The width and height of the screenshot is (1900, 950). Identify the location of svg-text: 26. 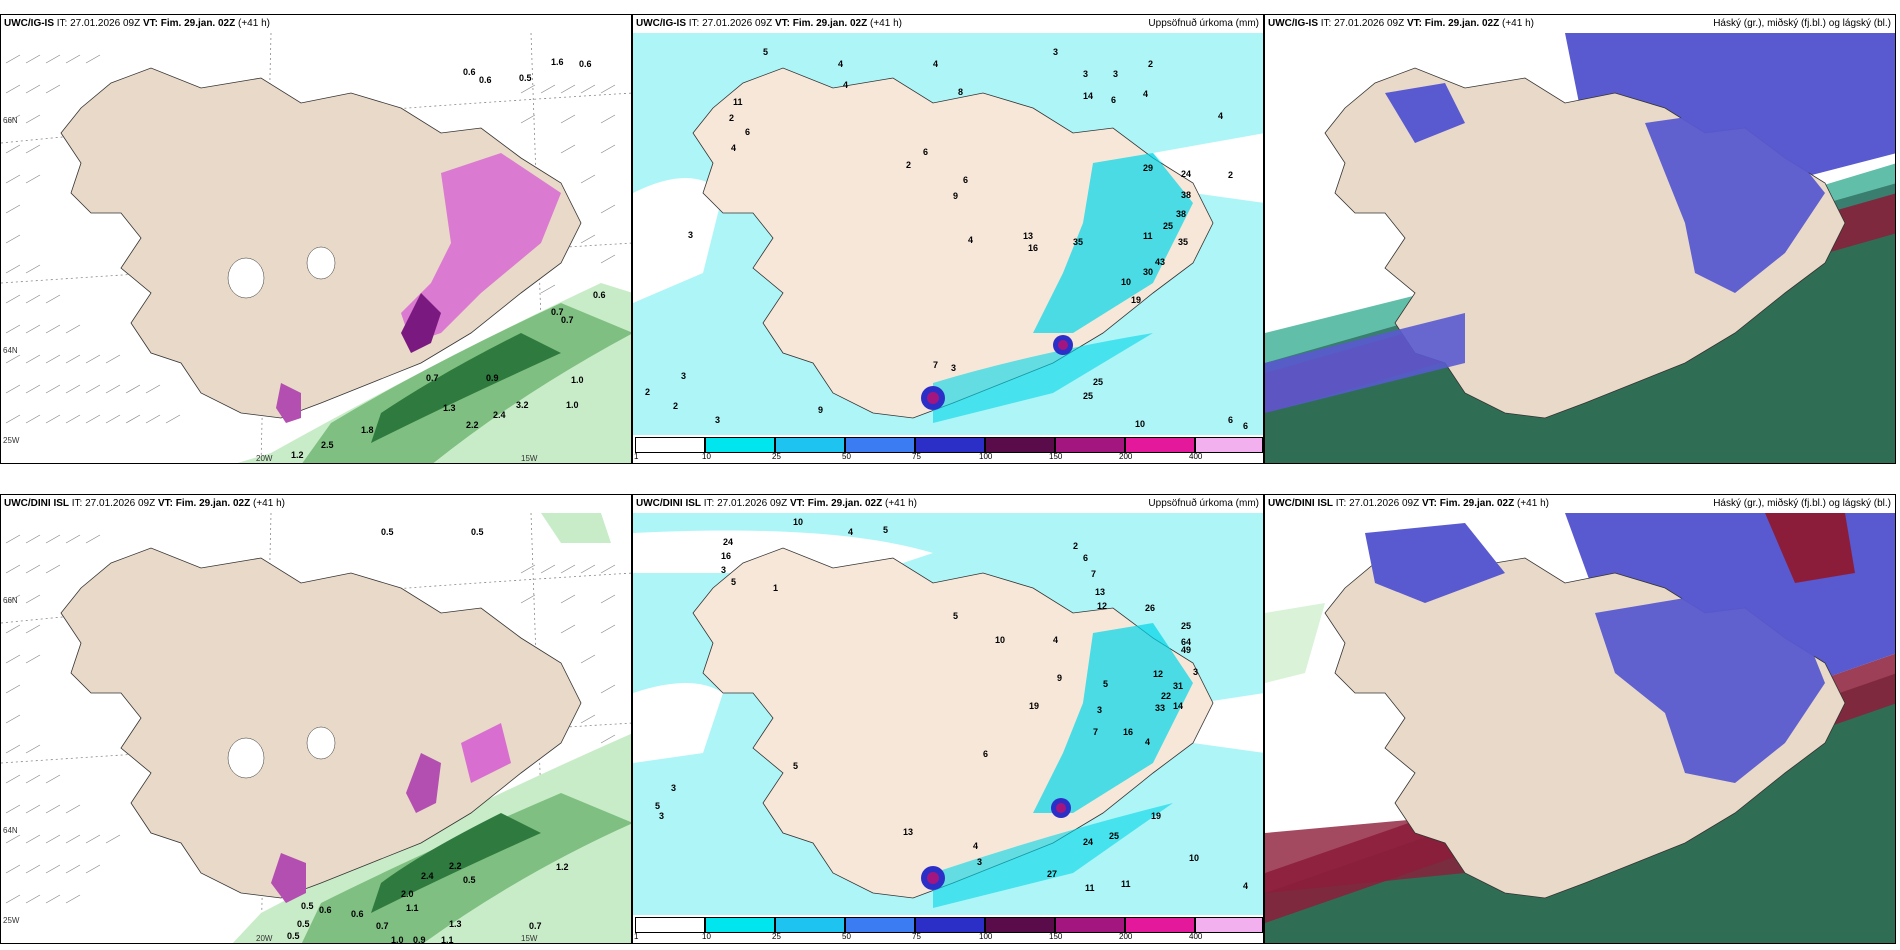
(1150, 608).